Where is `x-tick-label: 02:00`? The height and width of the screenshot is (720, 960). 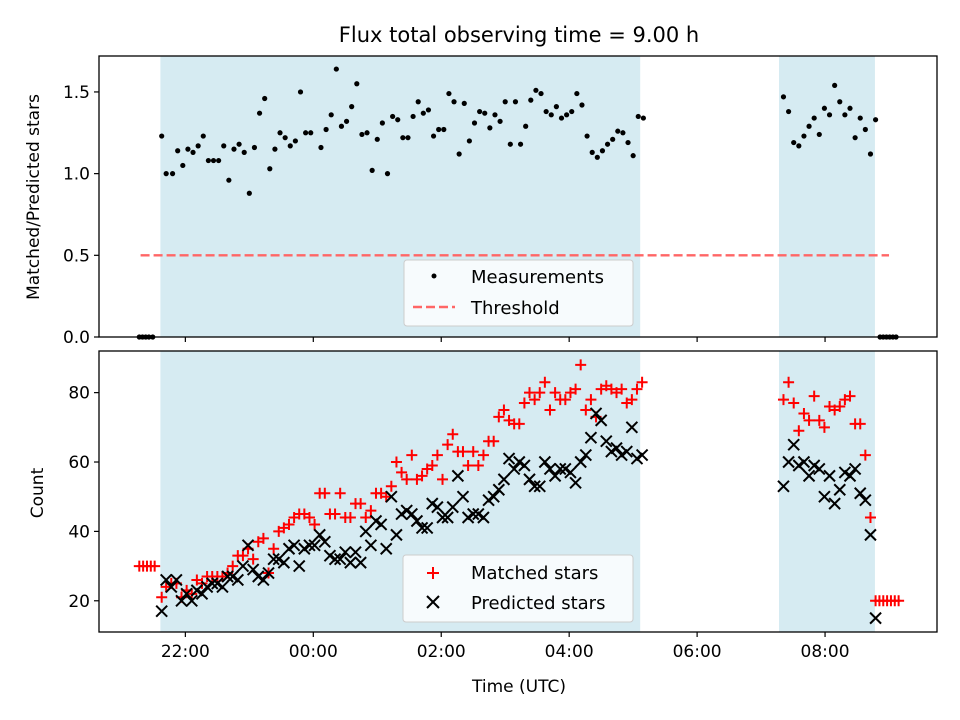
x-tick-label: 02:00 is located at coordinates (441, 652).